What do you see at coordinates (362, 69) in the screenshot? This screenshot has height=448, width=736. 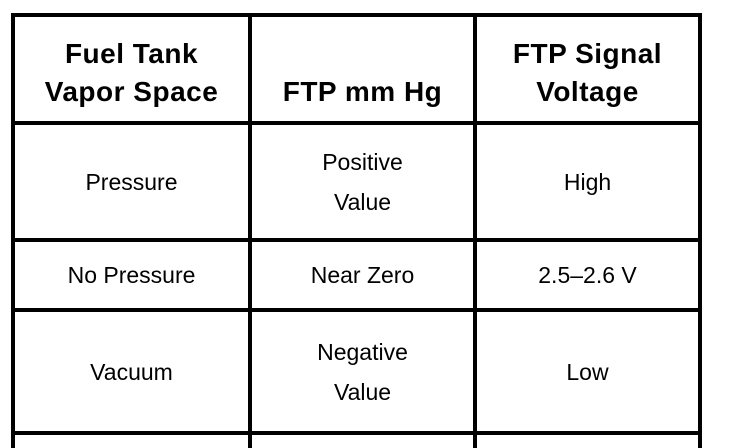 I see `header-ftp-mm-hg: FTP mm Hg` at bounding box center [362, 69].